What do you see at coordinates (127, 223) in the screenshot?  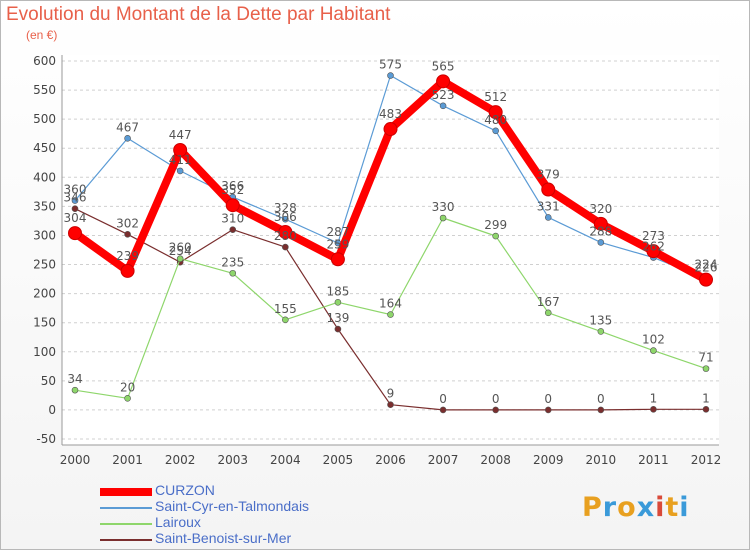 I see `data-label: 302` at bounding box center [127, 223].